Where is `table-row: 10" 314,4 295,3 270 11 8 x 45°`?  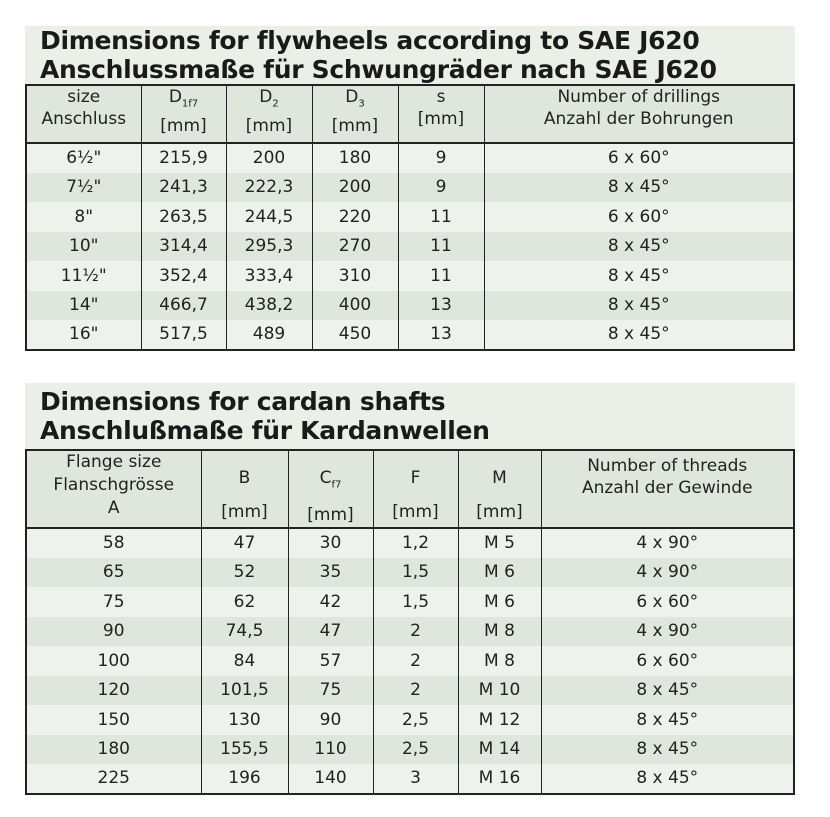
table-row: 10" 314,4 295,3 270 11 8 x 45° is located at coordinates (409, 246).